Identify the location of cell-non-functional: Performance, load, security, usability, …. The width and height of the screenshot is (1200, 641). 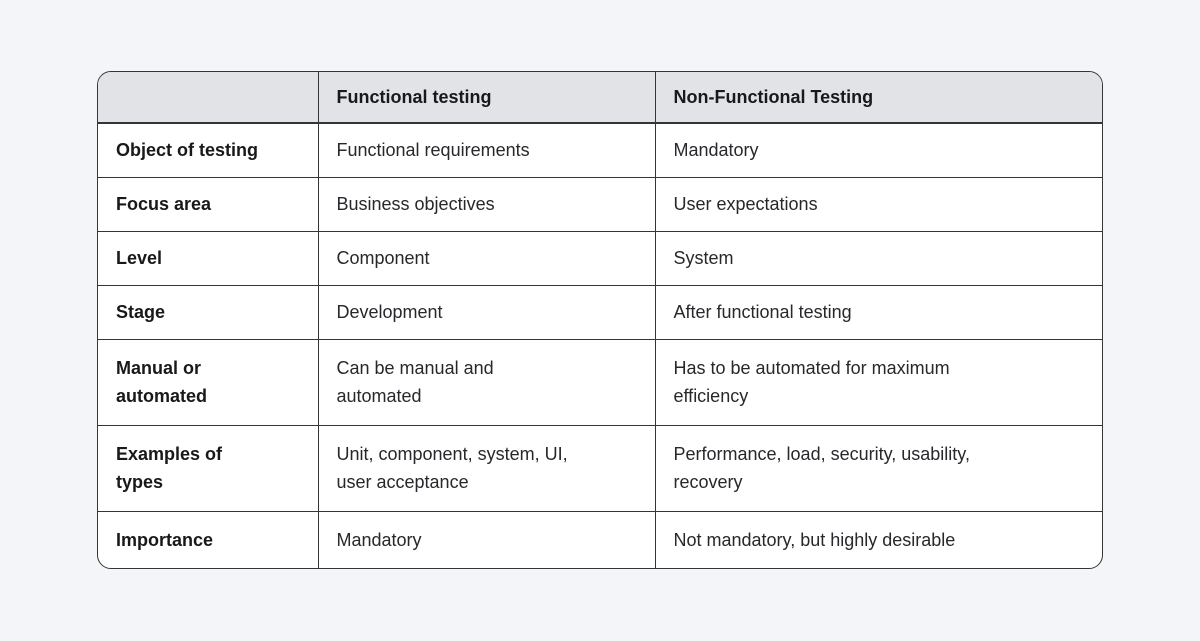
(878, 468).